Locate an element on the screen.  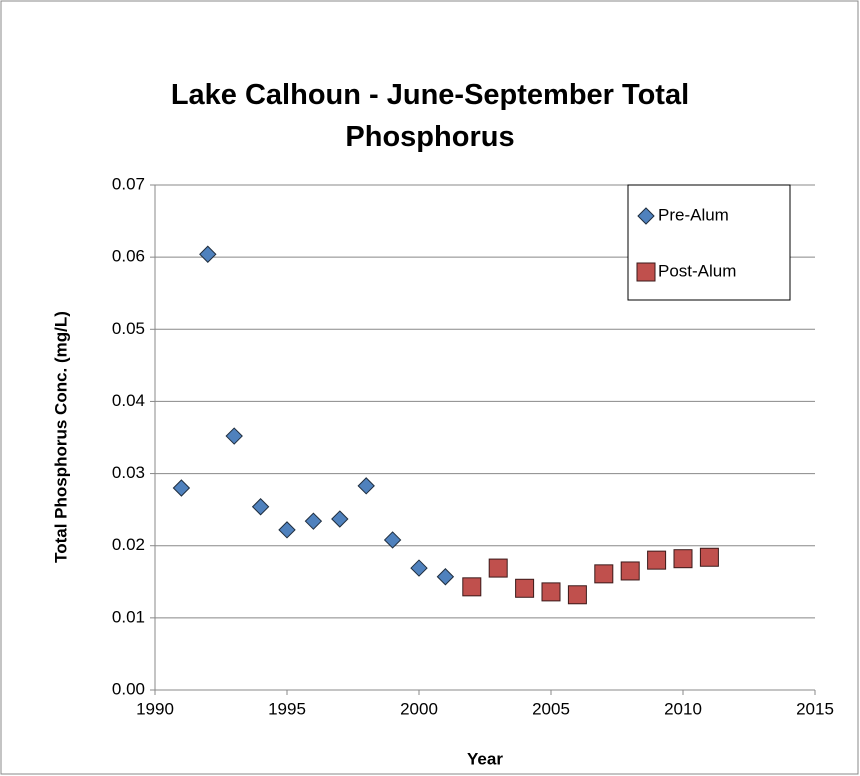
y-tick-label: 0.00 is located at coordinates (128, 688).